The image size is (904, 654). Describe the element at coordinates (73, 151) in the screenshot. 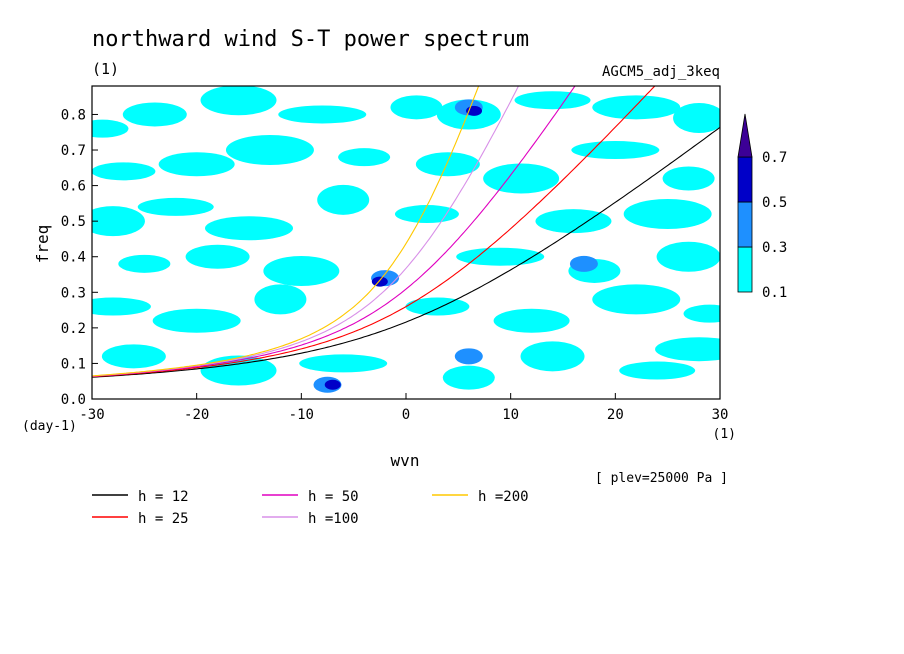

I see `y-tick-label-7: 0.7` at that location.